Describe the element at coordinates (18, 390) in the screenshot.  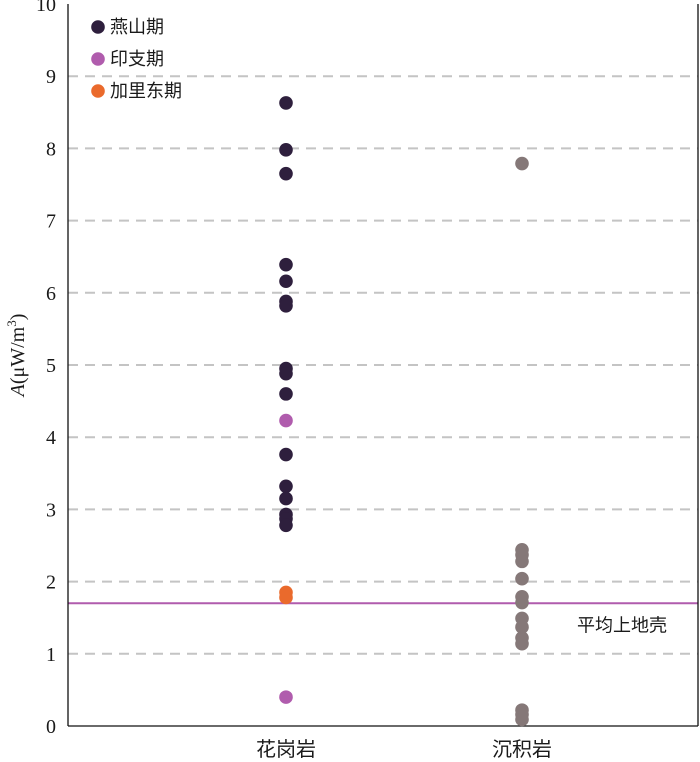
I see `y-axis-title-symbol: A` at that location.